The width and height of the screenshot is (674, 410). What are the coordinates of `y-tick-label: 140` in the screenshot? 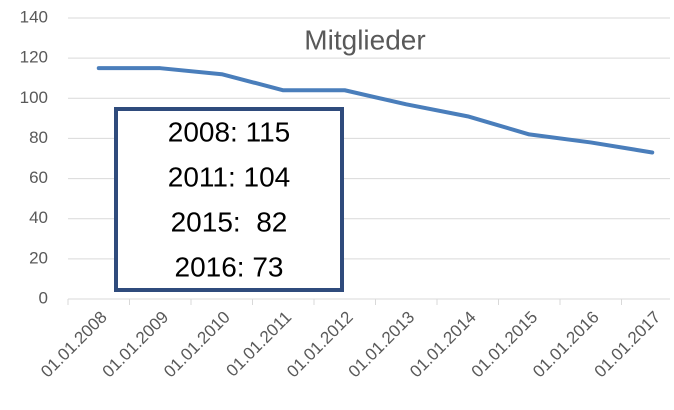 It's located at (34, 16).